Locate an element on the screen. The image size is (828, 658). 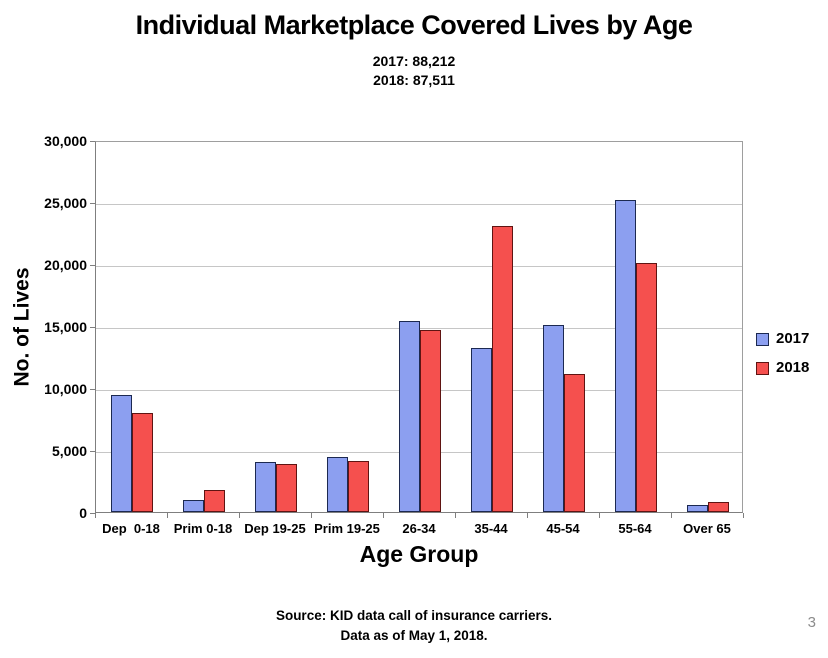
x-tick-label: Prim 19-25 is located at coordinates (347, 528).